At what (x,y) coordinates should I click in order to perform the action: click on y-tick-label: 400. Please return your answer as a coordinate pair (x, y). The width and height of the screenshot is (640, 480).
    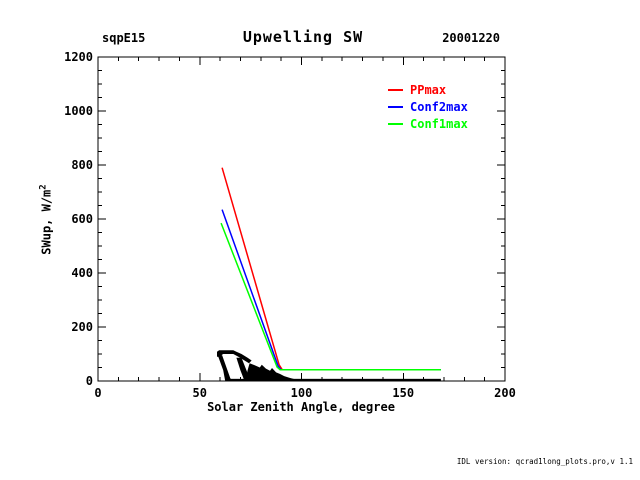
    Looking at the image, I should click on (82, 273).